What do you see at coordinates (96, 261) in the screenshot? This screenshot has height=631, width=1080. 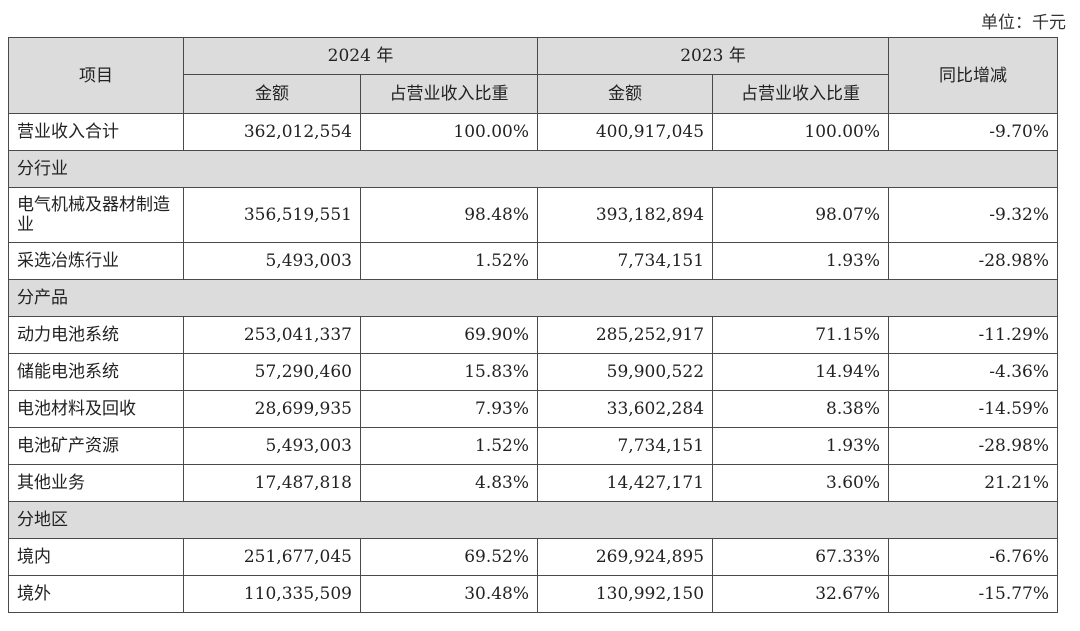 I see `row-label: 采选冶炼行业` at bounding box center [96, 261].